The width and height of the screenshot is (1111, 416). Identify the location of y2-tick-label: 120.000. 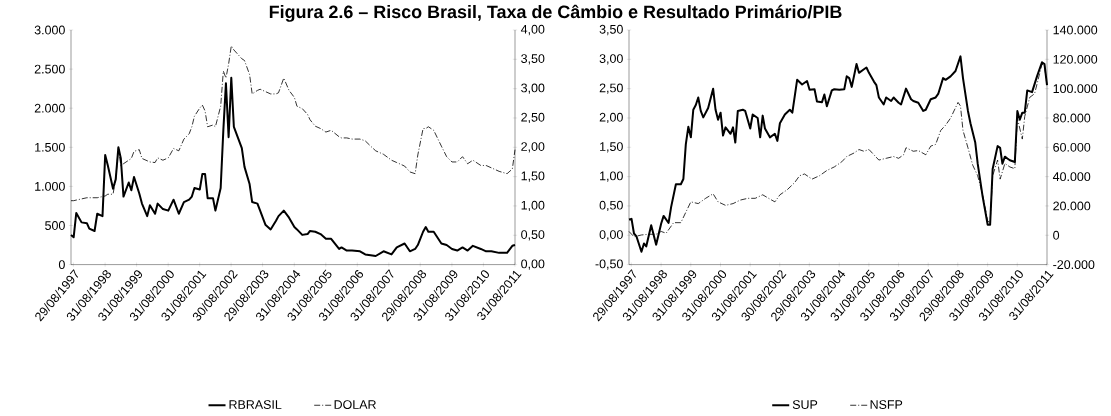
(1075, 59).